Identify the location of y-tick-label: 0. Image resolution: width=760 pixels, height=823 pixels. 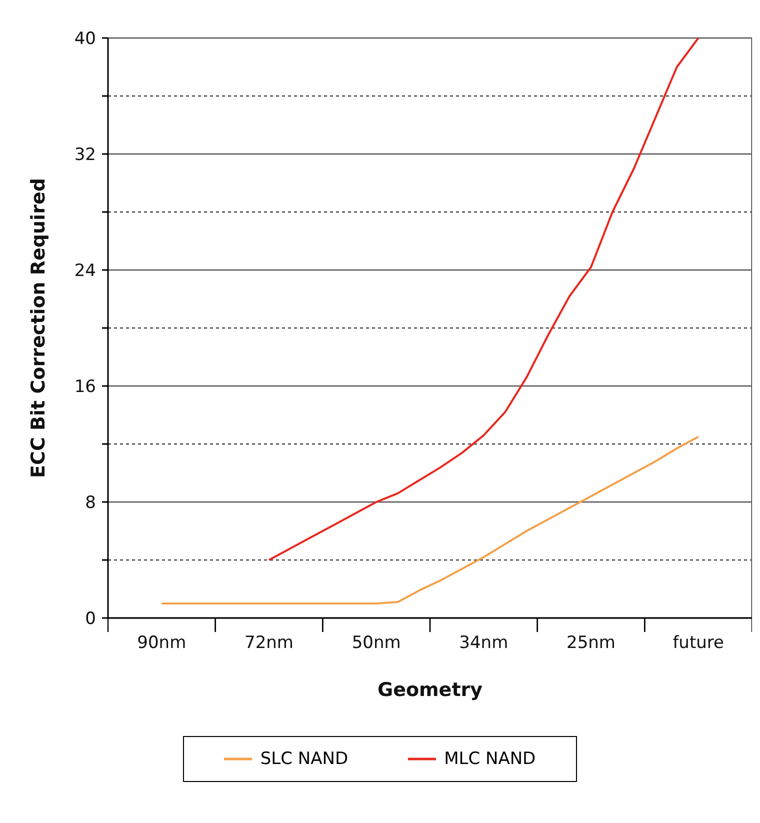
(90, 619).